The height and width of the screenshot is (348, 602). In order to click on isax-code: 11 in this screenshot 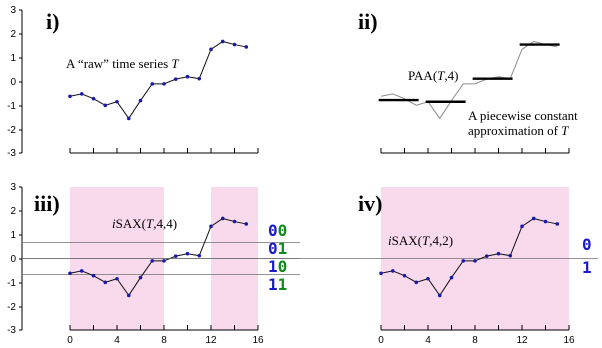, I will do `click(277, 284)`.